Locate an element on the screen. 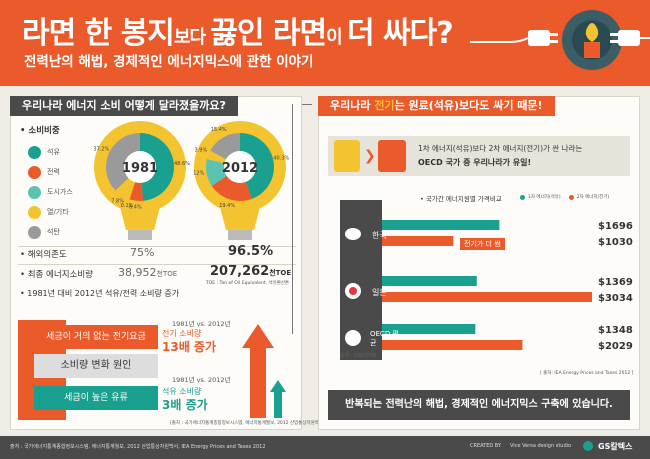 Image resolution: width=650 pixels, height=459 pixels. unit-label: 단위 : USD/TOE is located at coordinates (358, 356).